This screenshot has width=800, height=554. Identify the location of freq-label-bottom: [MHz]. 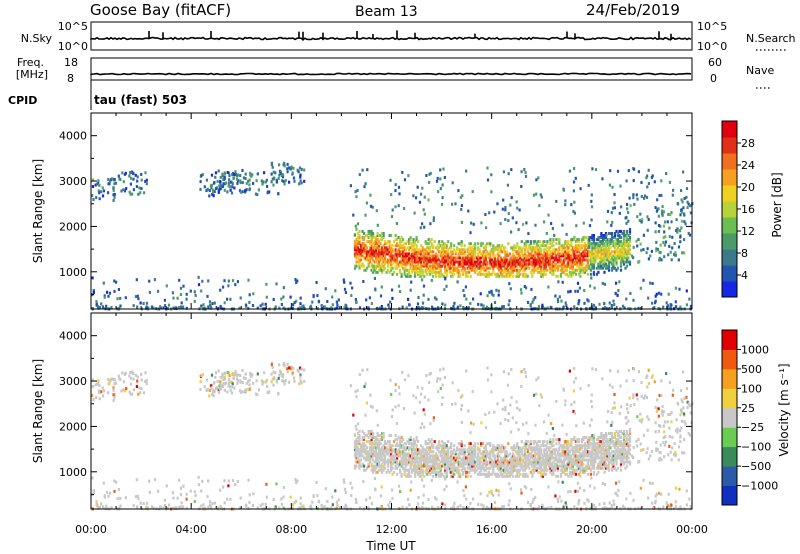
(32, 74).